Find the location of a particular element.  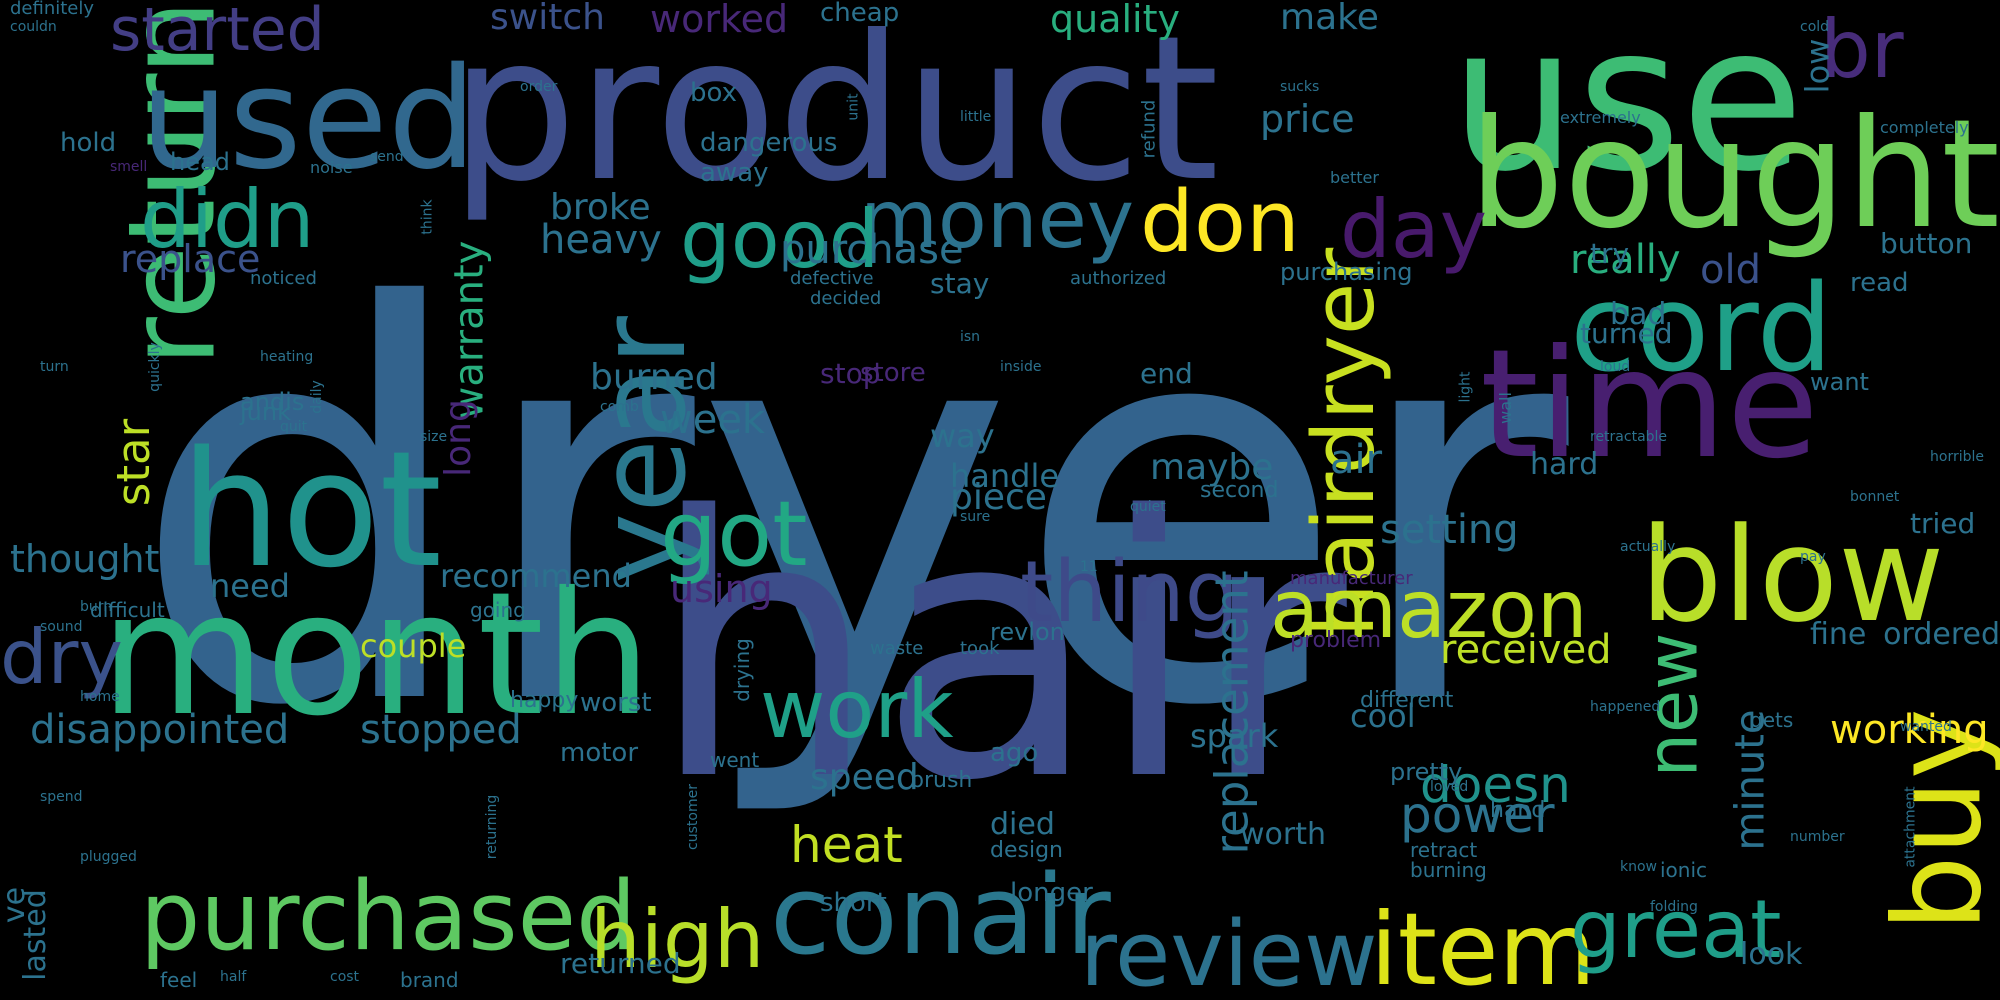

cloud-word-don: don is located at coordinates (1220, 222).